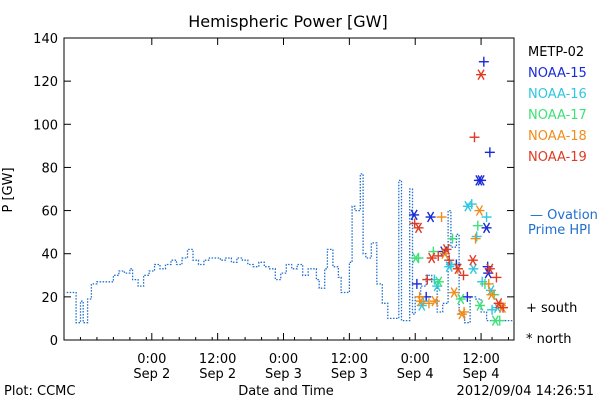 Image resolution: width=600 pixels, height=400 pixels. What do you see at coordinates (557, 94) in the screenshot?
I see `legend-item: NOAA-16` at bounding box center [557, 94].